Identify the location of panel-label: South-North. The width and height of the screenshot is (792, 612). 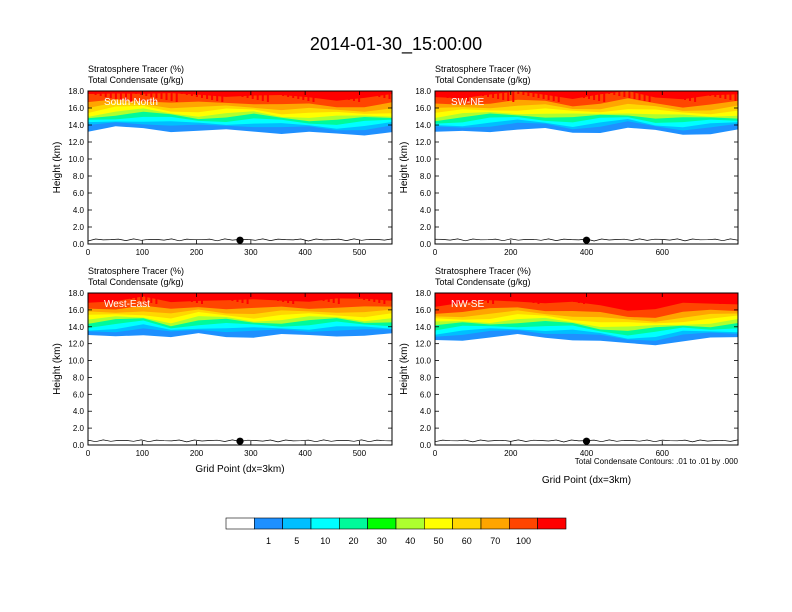
(131, 102).